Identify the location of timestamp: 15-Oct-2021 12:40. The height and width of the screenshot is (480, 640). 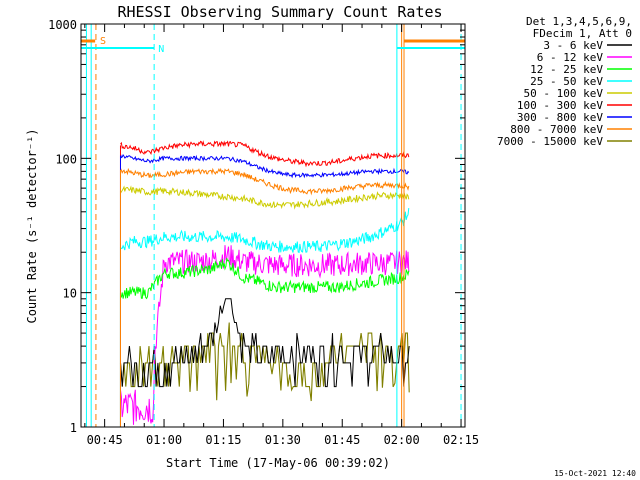
(595, 473).